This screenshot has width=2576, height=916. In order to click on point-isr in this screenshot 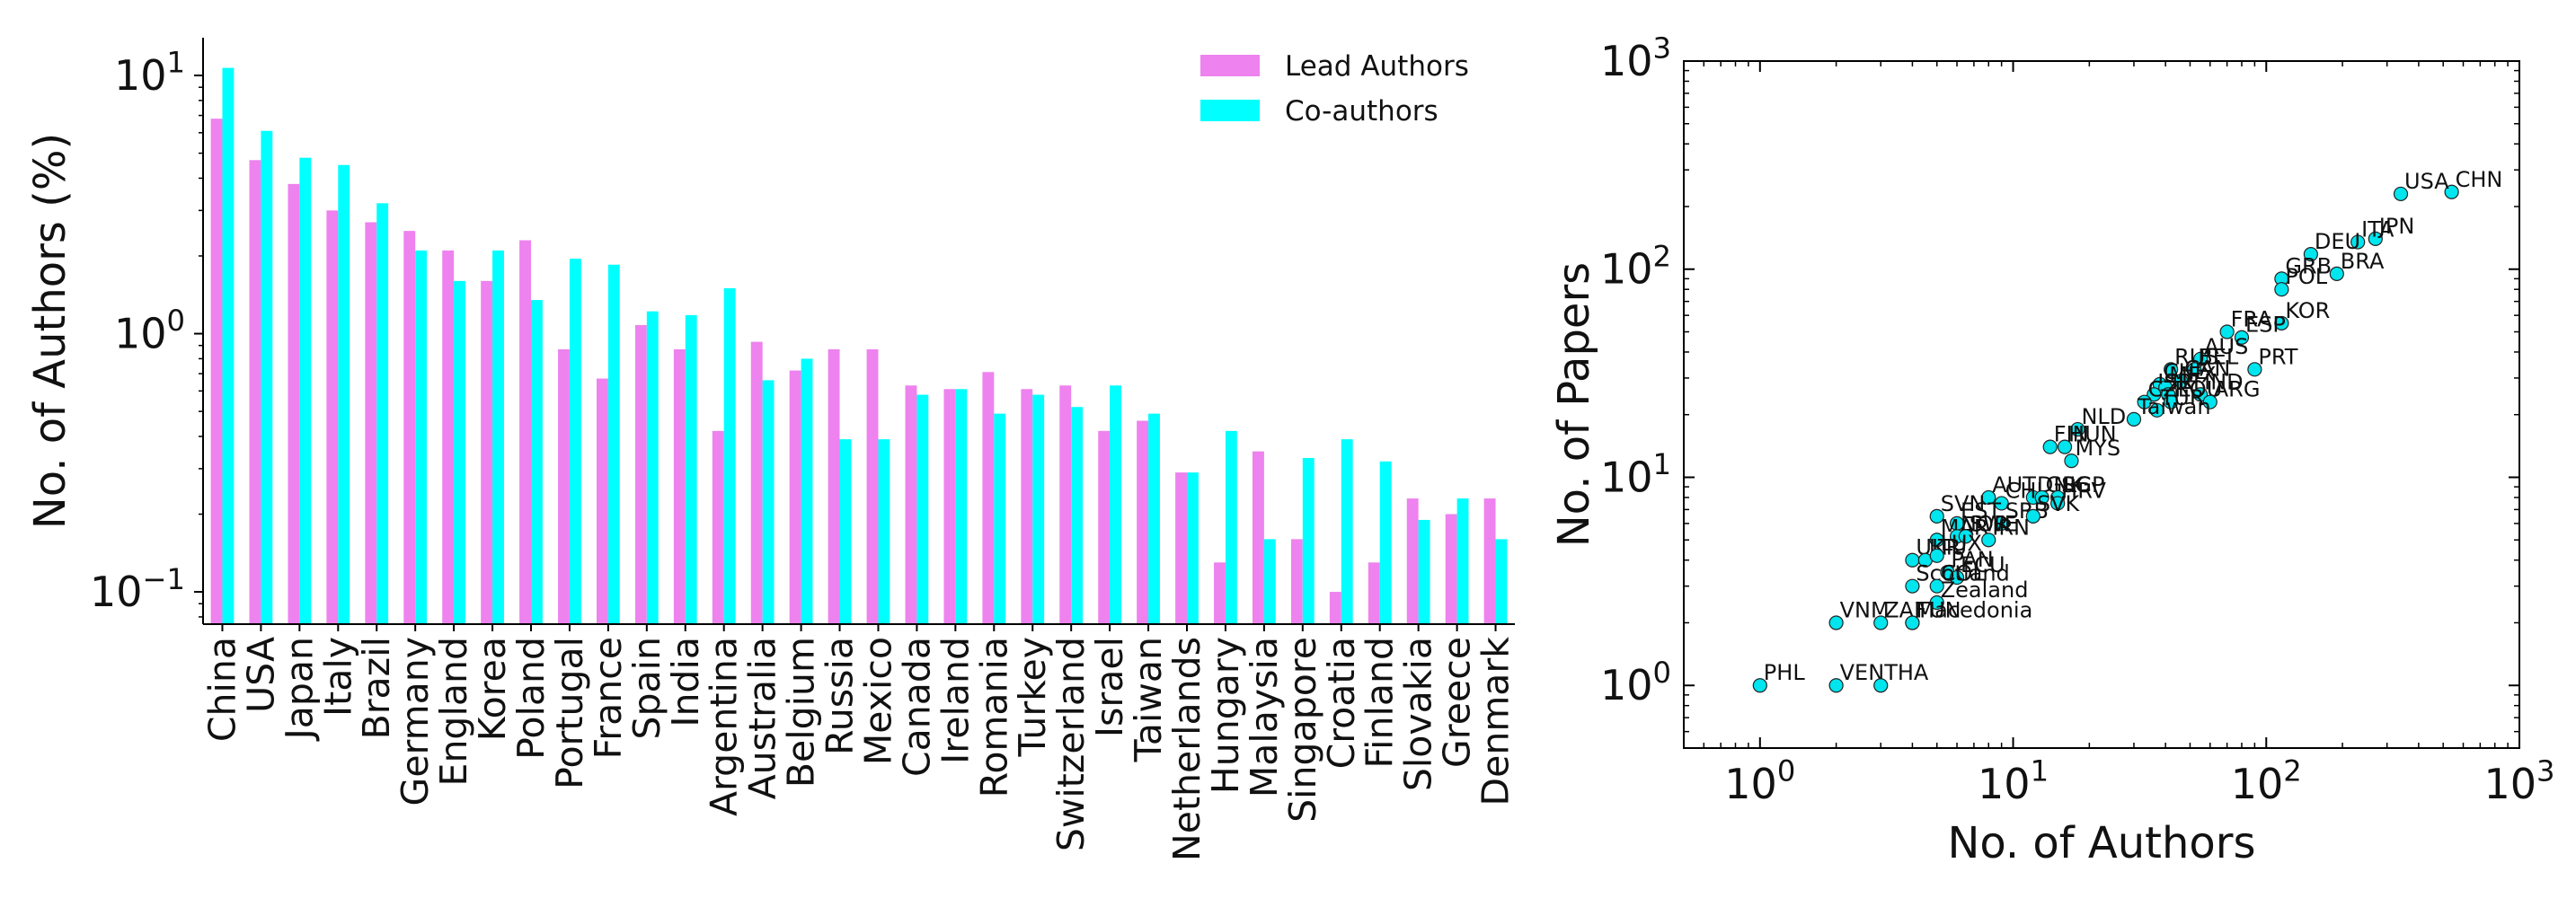, I will do `click(2154, 395)`.